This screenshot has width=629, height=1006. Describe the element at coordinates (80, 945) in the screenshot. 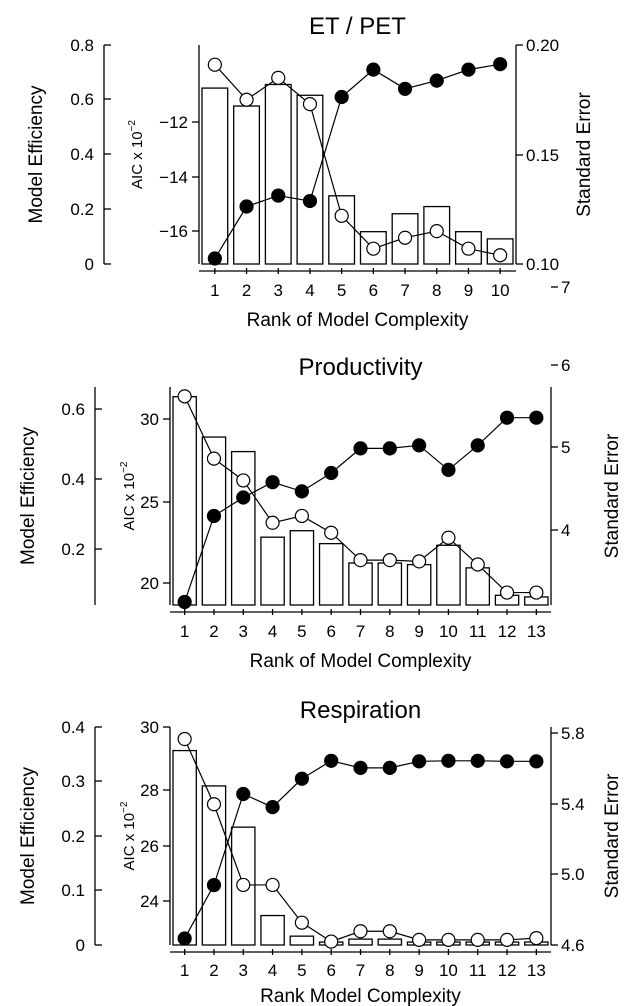

I see `left-tick-label: 0` at that location.